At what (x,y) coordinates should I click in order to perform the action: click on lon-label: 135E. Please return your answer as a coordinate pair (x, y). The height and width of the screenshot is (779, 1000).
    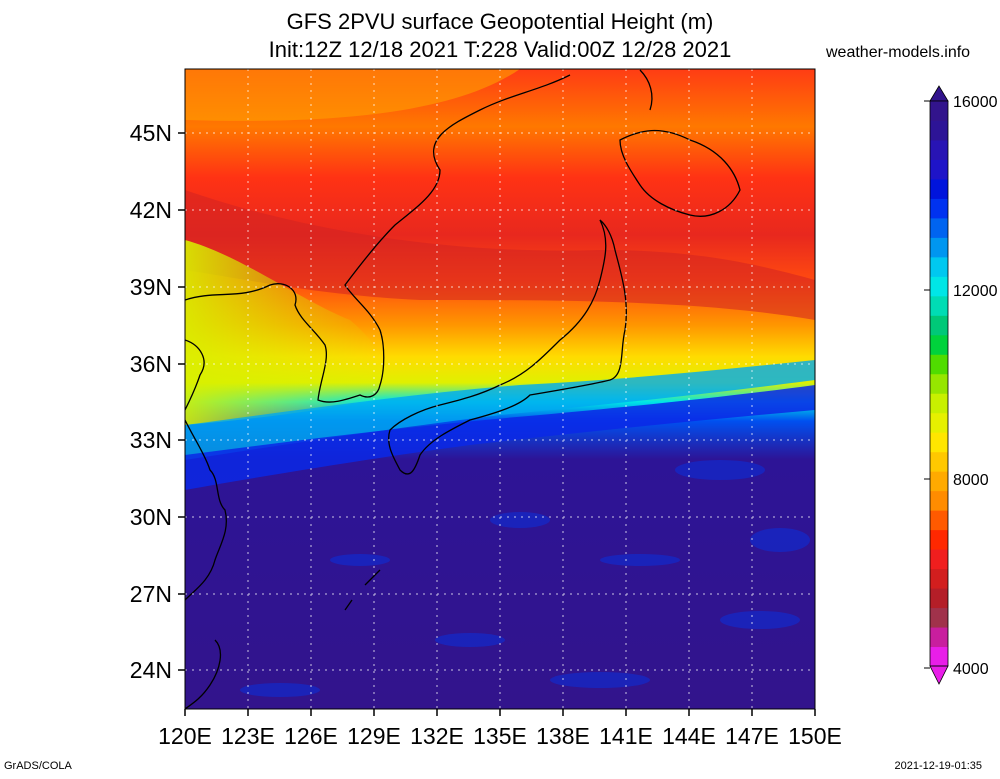
    Looking at the image, I should click on (500, 736).